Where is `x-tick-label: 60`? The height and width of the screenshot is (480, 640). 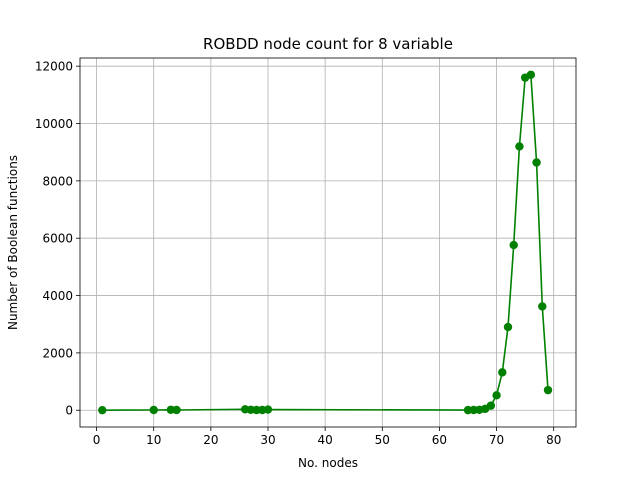
x-tick-label: 60 is located at coordinates (439, 440).